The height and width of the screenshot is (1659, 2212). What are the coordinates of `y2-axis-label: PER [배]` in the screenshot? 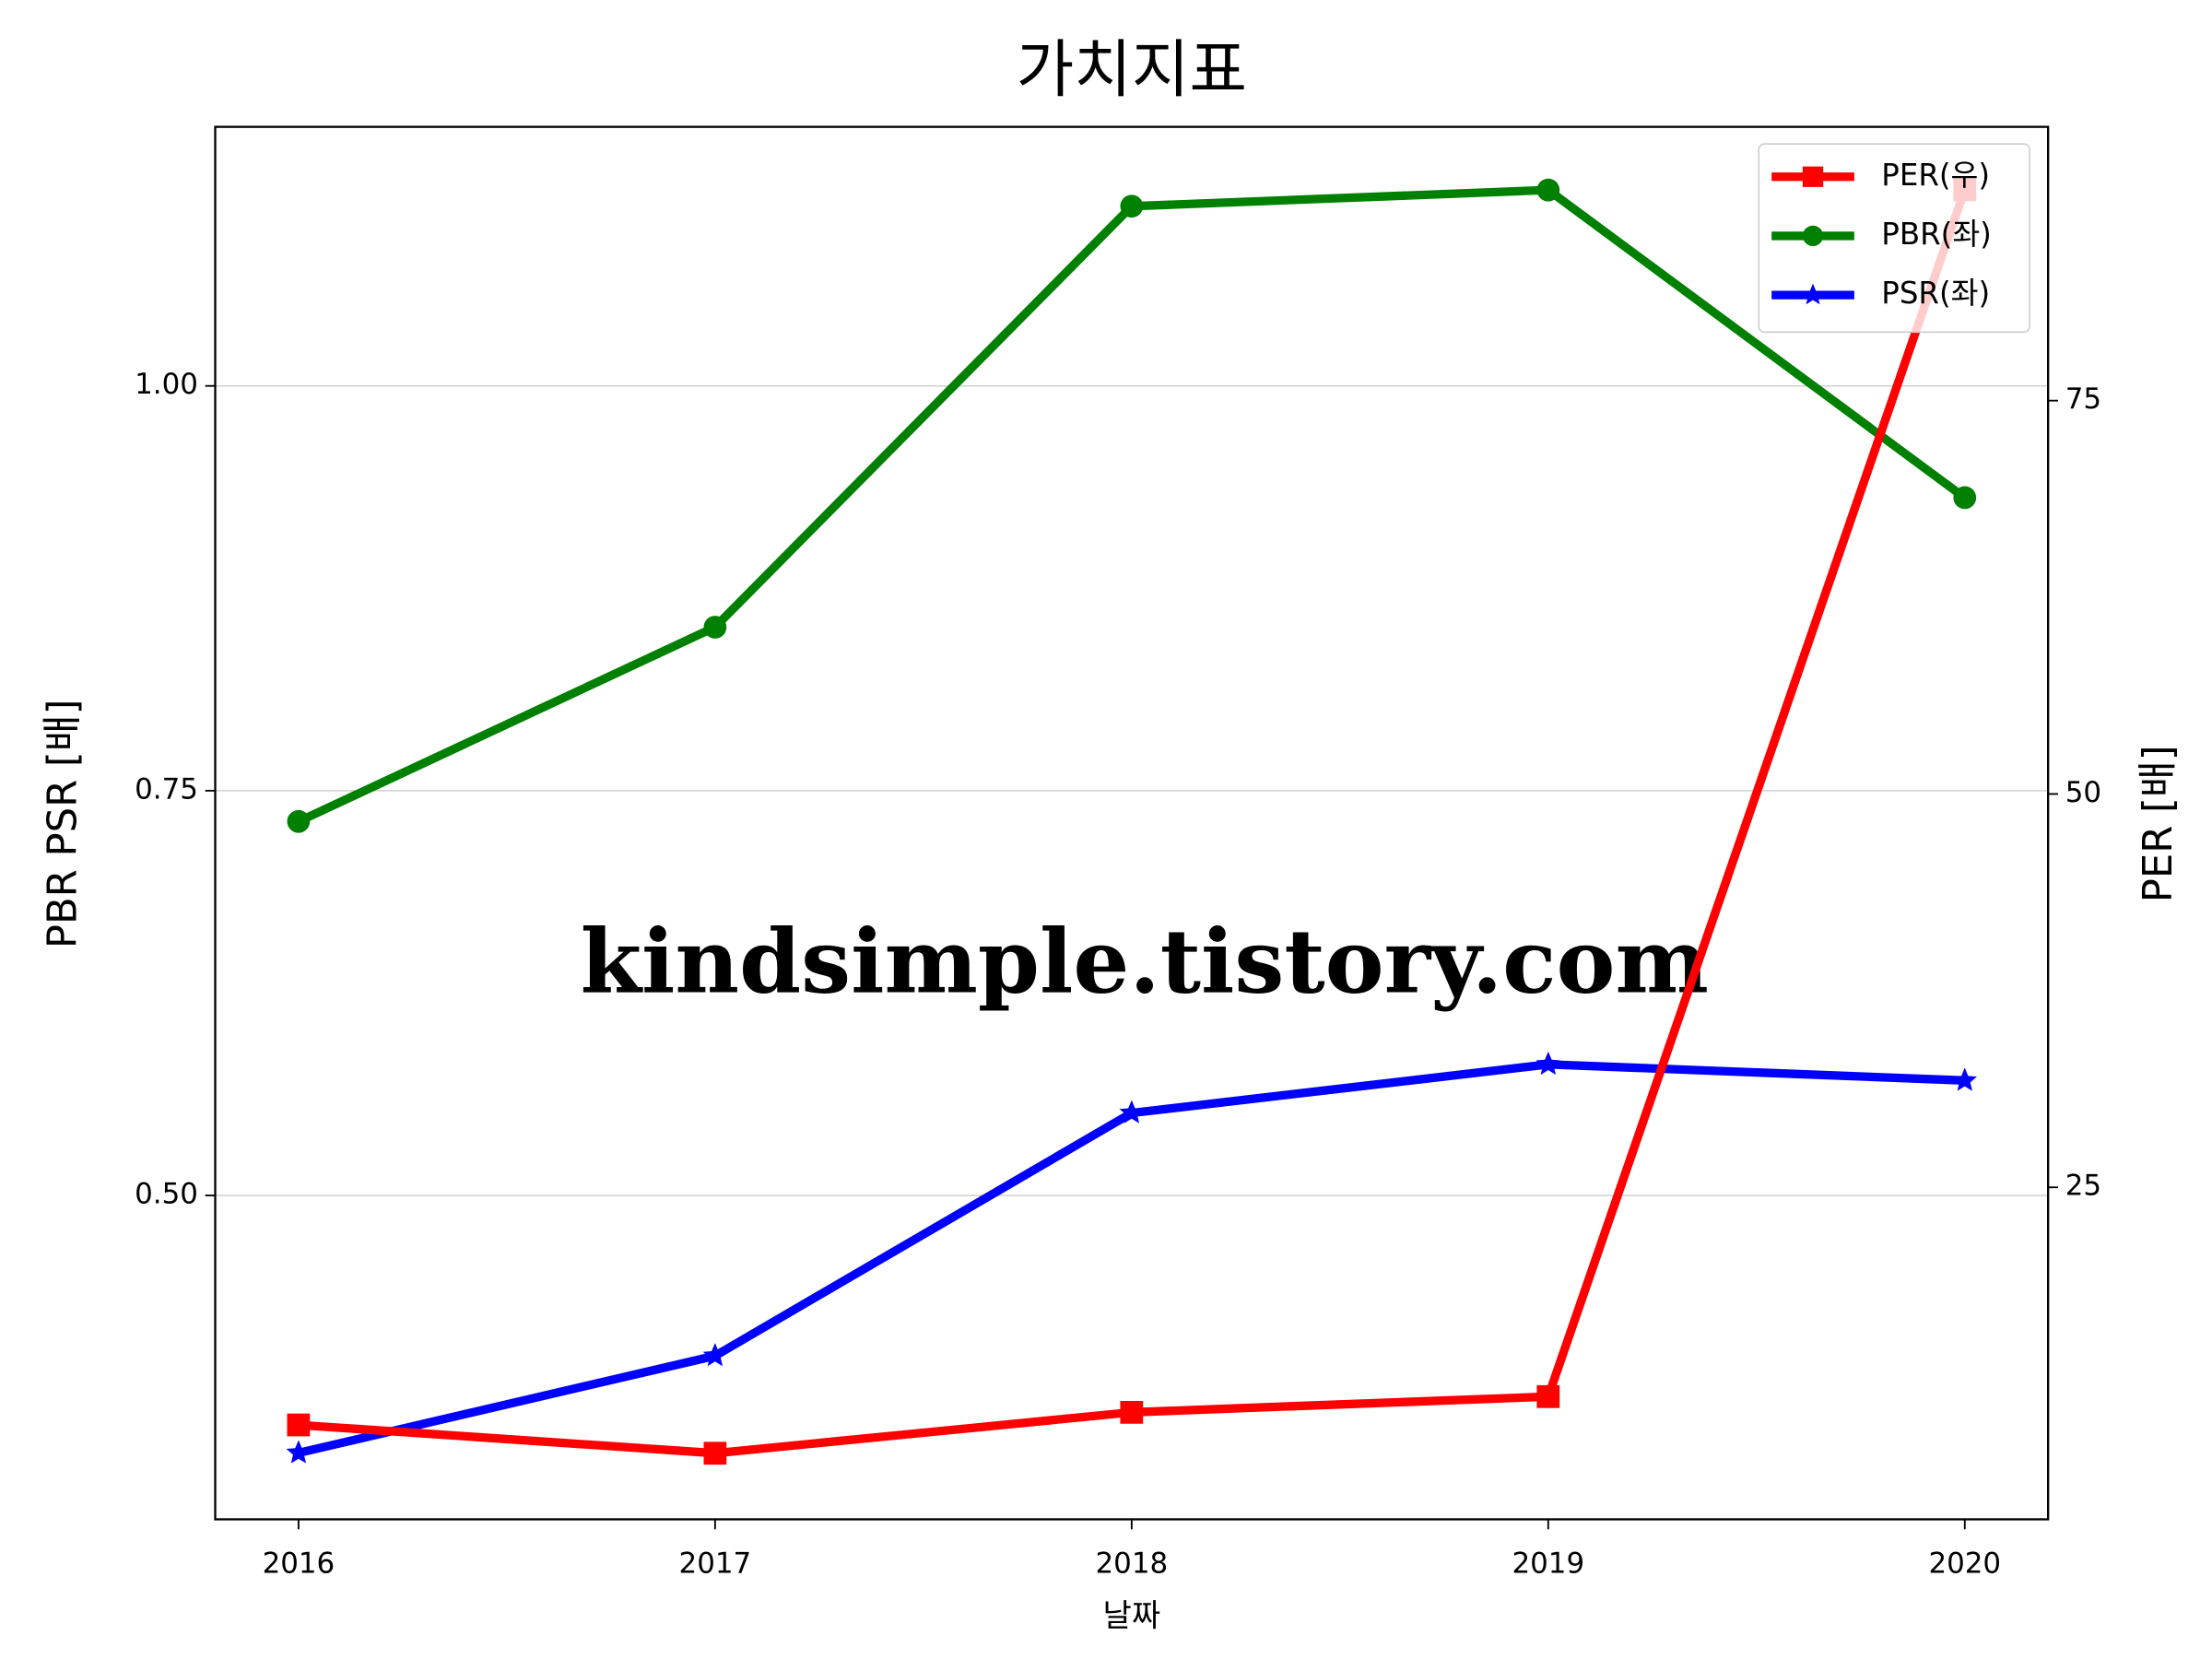 It's located at (2159, 823).